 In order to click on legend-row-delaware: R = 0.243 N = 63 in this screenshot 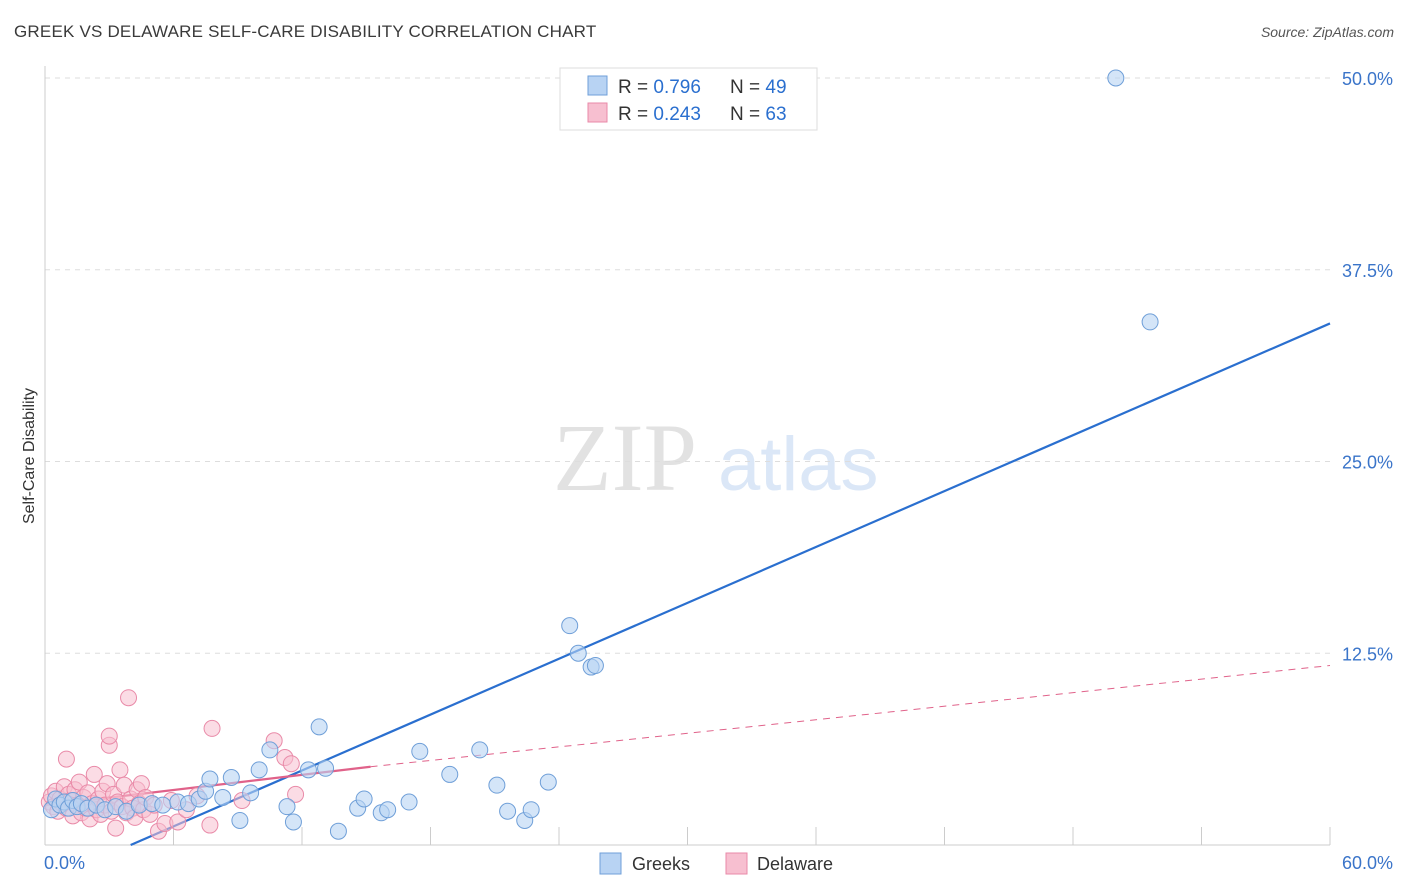, I will do `click(687, 113)`.